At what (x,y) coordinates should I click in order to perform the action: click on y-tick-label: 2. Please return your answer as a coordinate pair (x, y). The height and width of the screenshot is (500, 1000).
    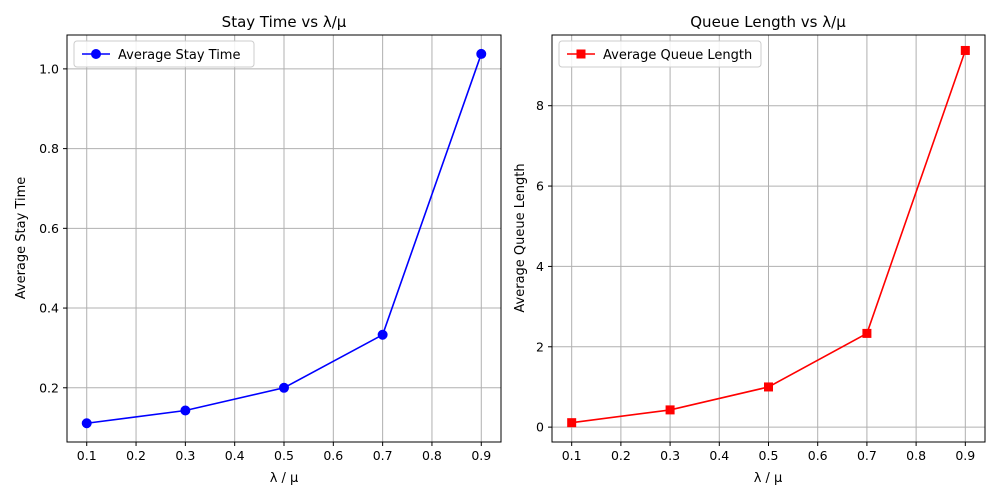
    Looking at the image, I should click on (540, 346).